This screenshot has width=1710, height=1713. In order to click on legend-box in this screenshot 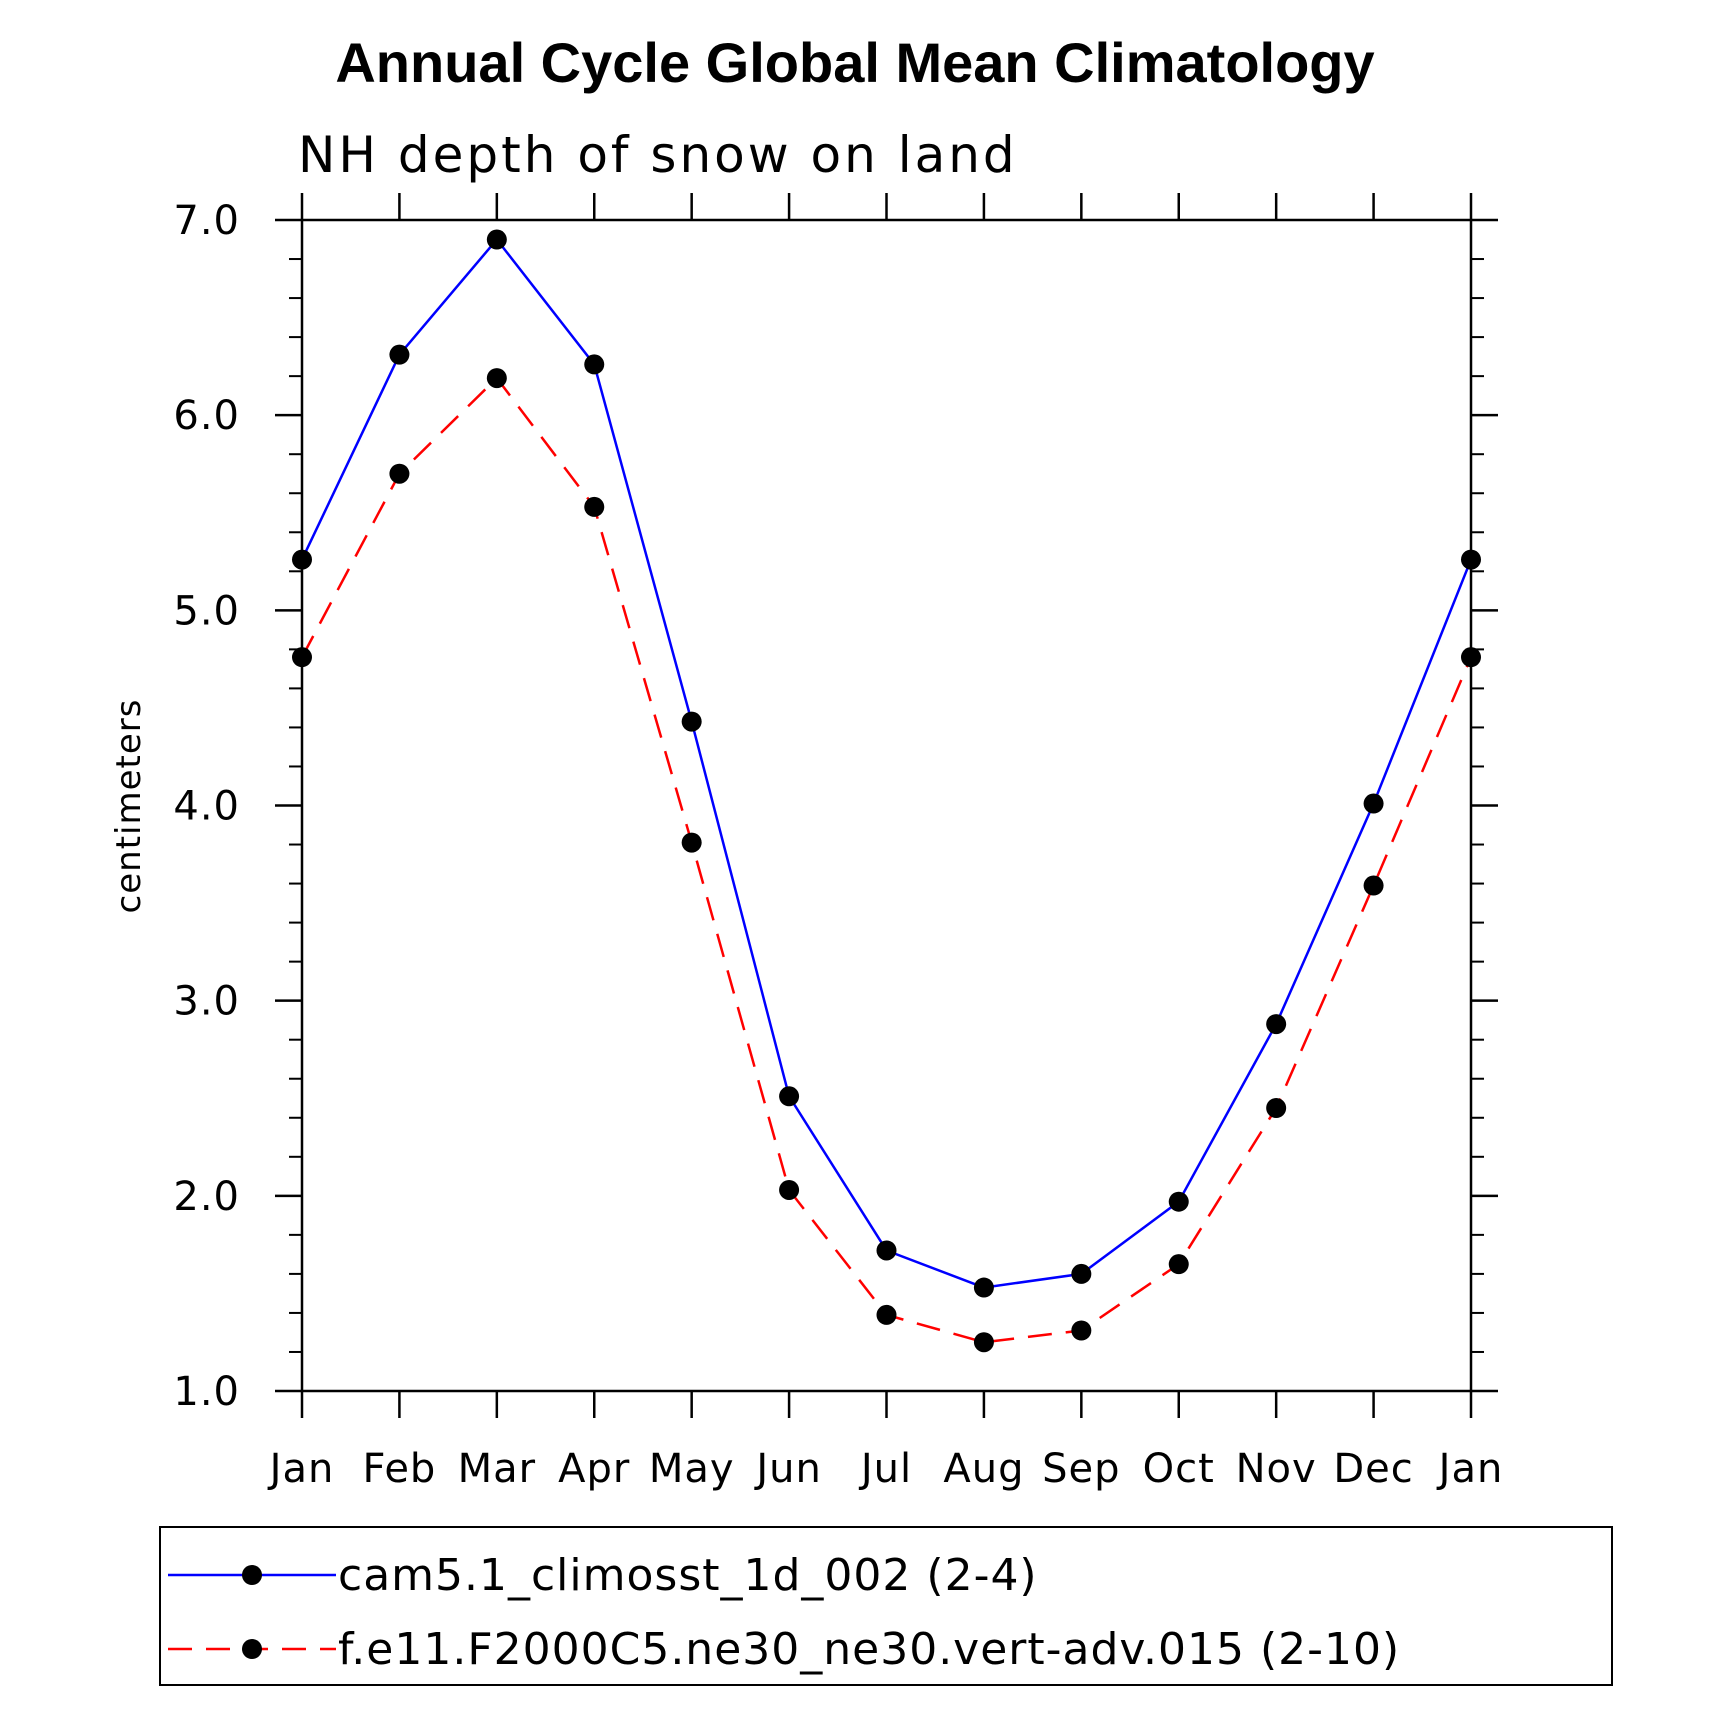, I will do `click(886, 1606)`.